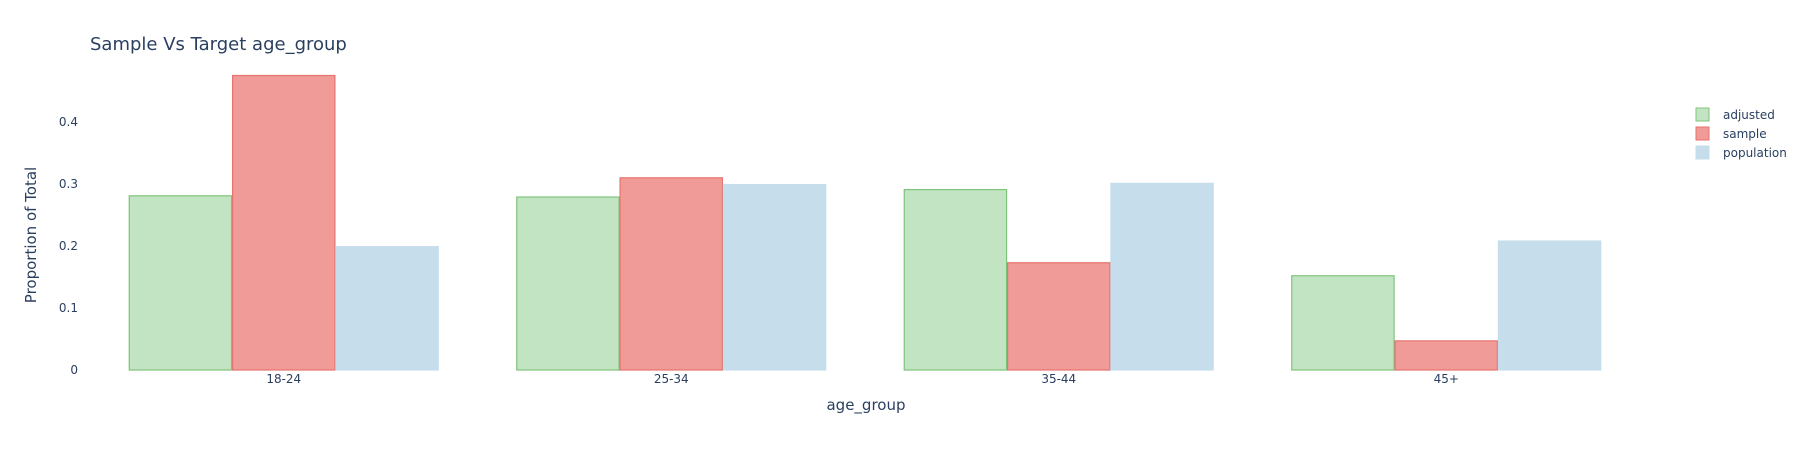 The image size is (1803, 450). Describe the element at coordinates (1755, 153) in the screenshot. I see `legend-label-population: population` at that location.